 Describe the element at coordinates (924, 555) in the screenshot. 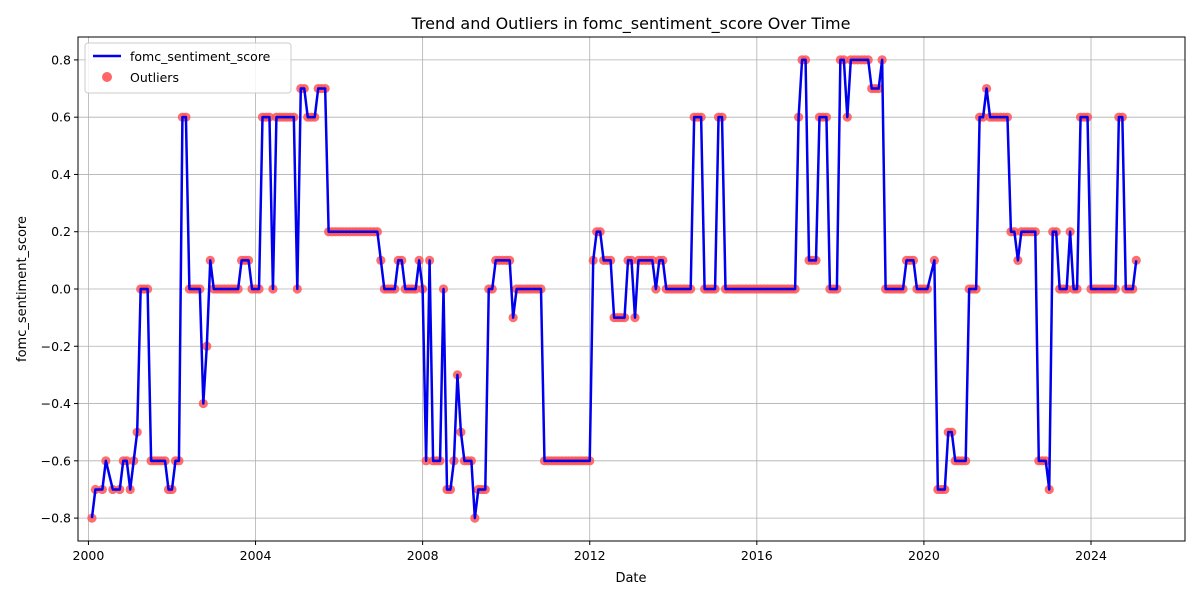

I see `x-tick-label: 2020` at that location.